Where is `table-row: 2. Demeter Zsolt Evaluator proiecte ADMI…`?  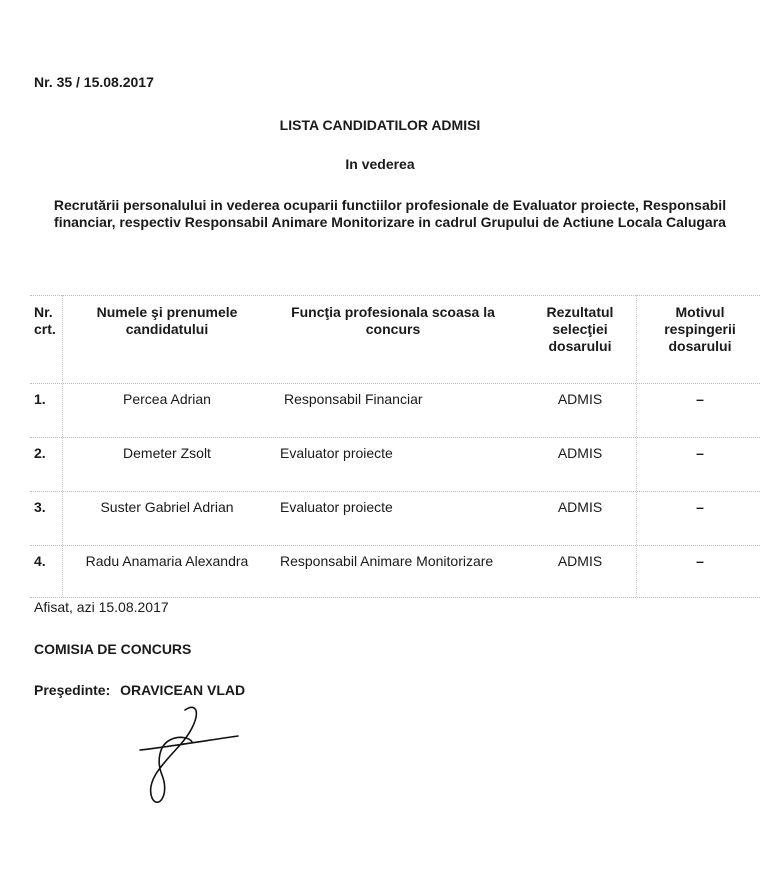
table-row: 2. Demeter Zsolt Evaluator proiecte ADMI… is located at coordinates (380, 455).